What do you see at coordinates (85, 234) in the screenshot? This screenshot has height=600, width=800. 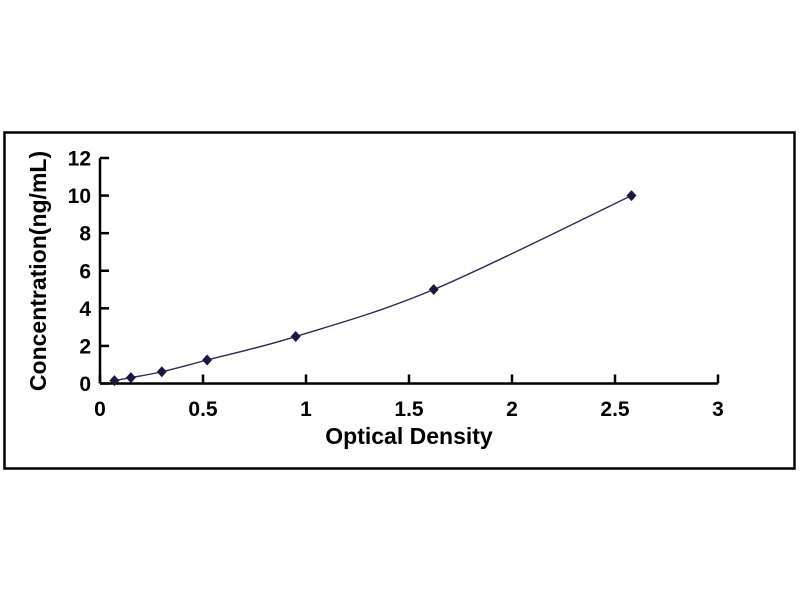 I see `y-tick-label: 8` at bounding box center [85, 234].